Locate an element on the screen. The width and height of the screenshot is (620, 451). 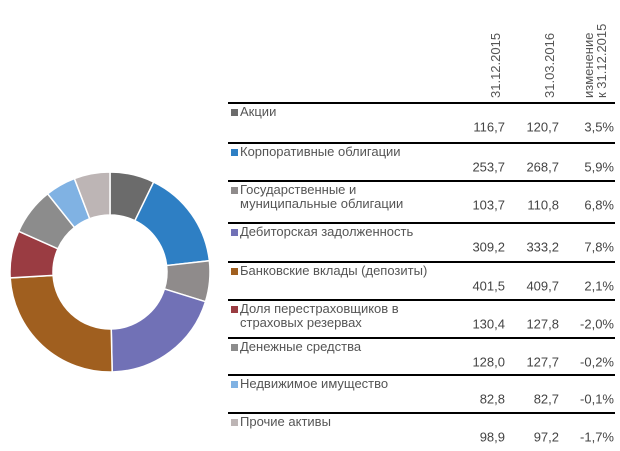
column-header-group: 31.12.2015 is located at coordinates (495, 65).